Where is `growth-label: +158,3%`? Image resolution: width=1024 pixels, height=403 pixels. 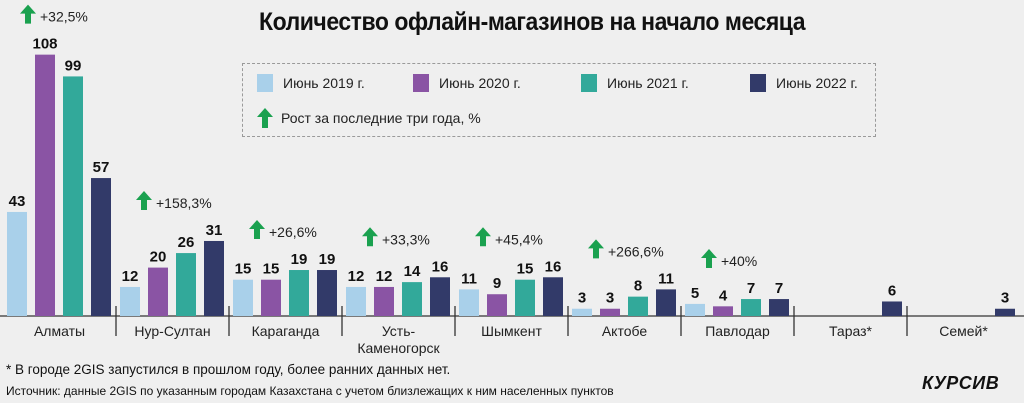 growth-label: +158,3% is located at coordinates (184, 203).